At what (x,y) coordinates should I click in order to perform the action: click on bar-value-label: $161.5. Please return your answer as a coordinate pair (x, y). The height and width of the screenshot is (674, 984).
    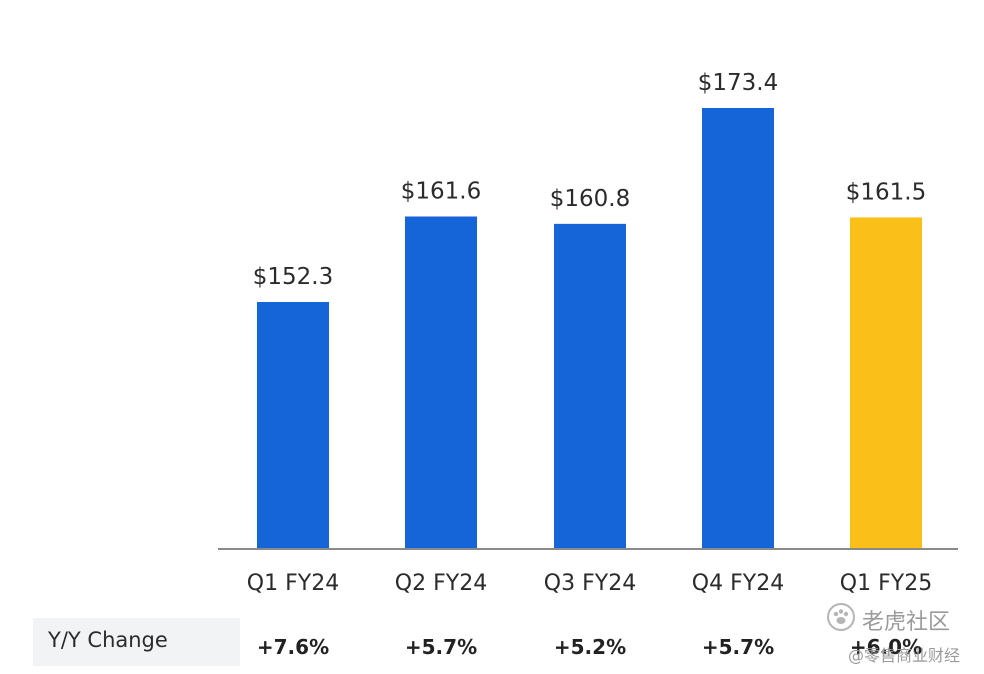
    Looking at the image, I should click on (886, 192).